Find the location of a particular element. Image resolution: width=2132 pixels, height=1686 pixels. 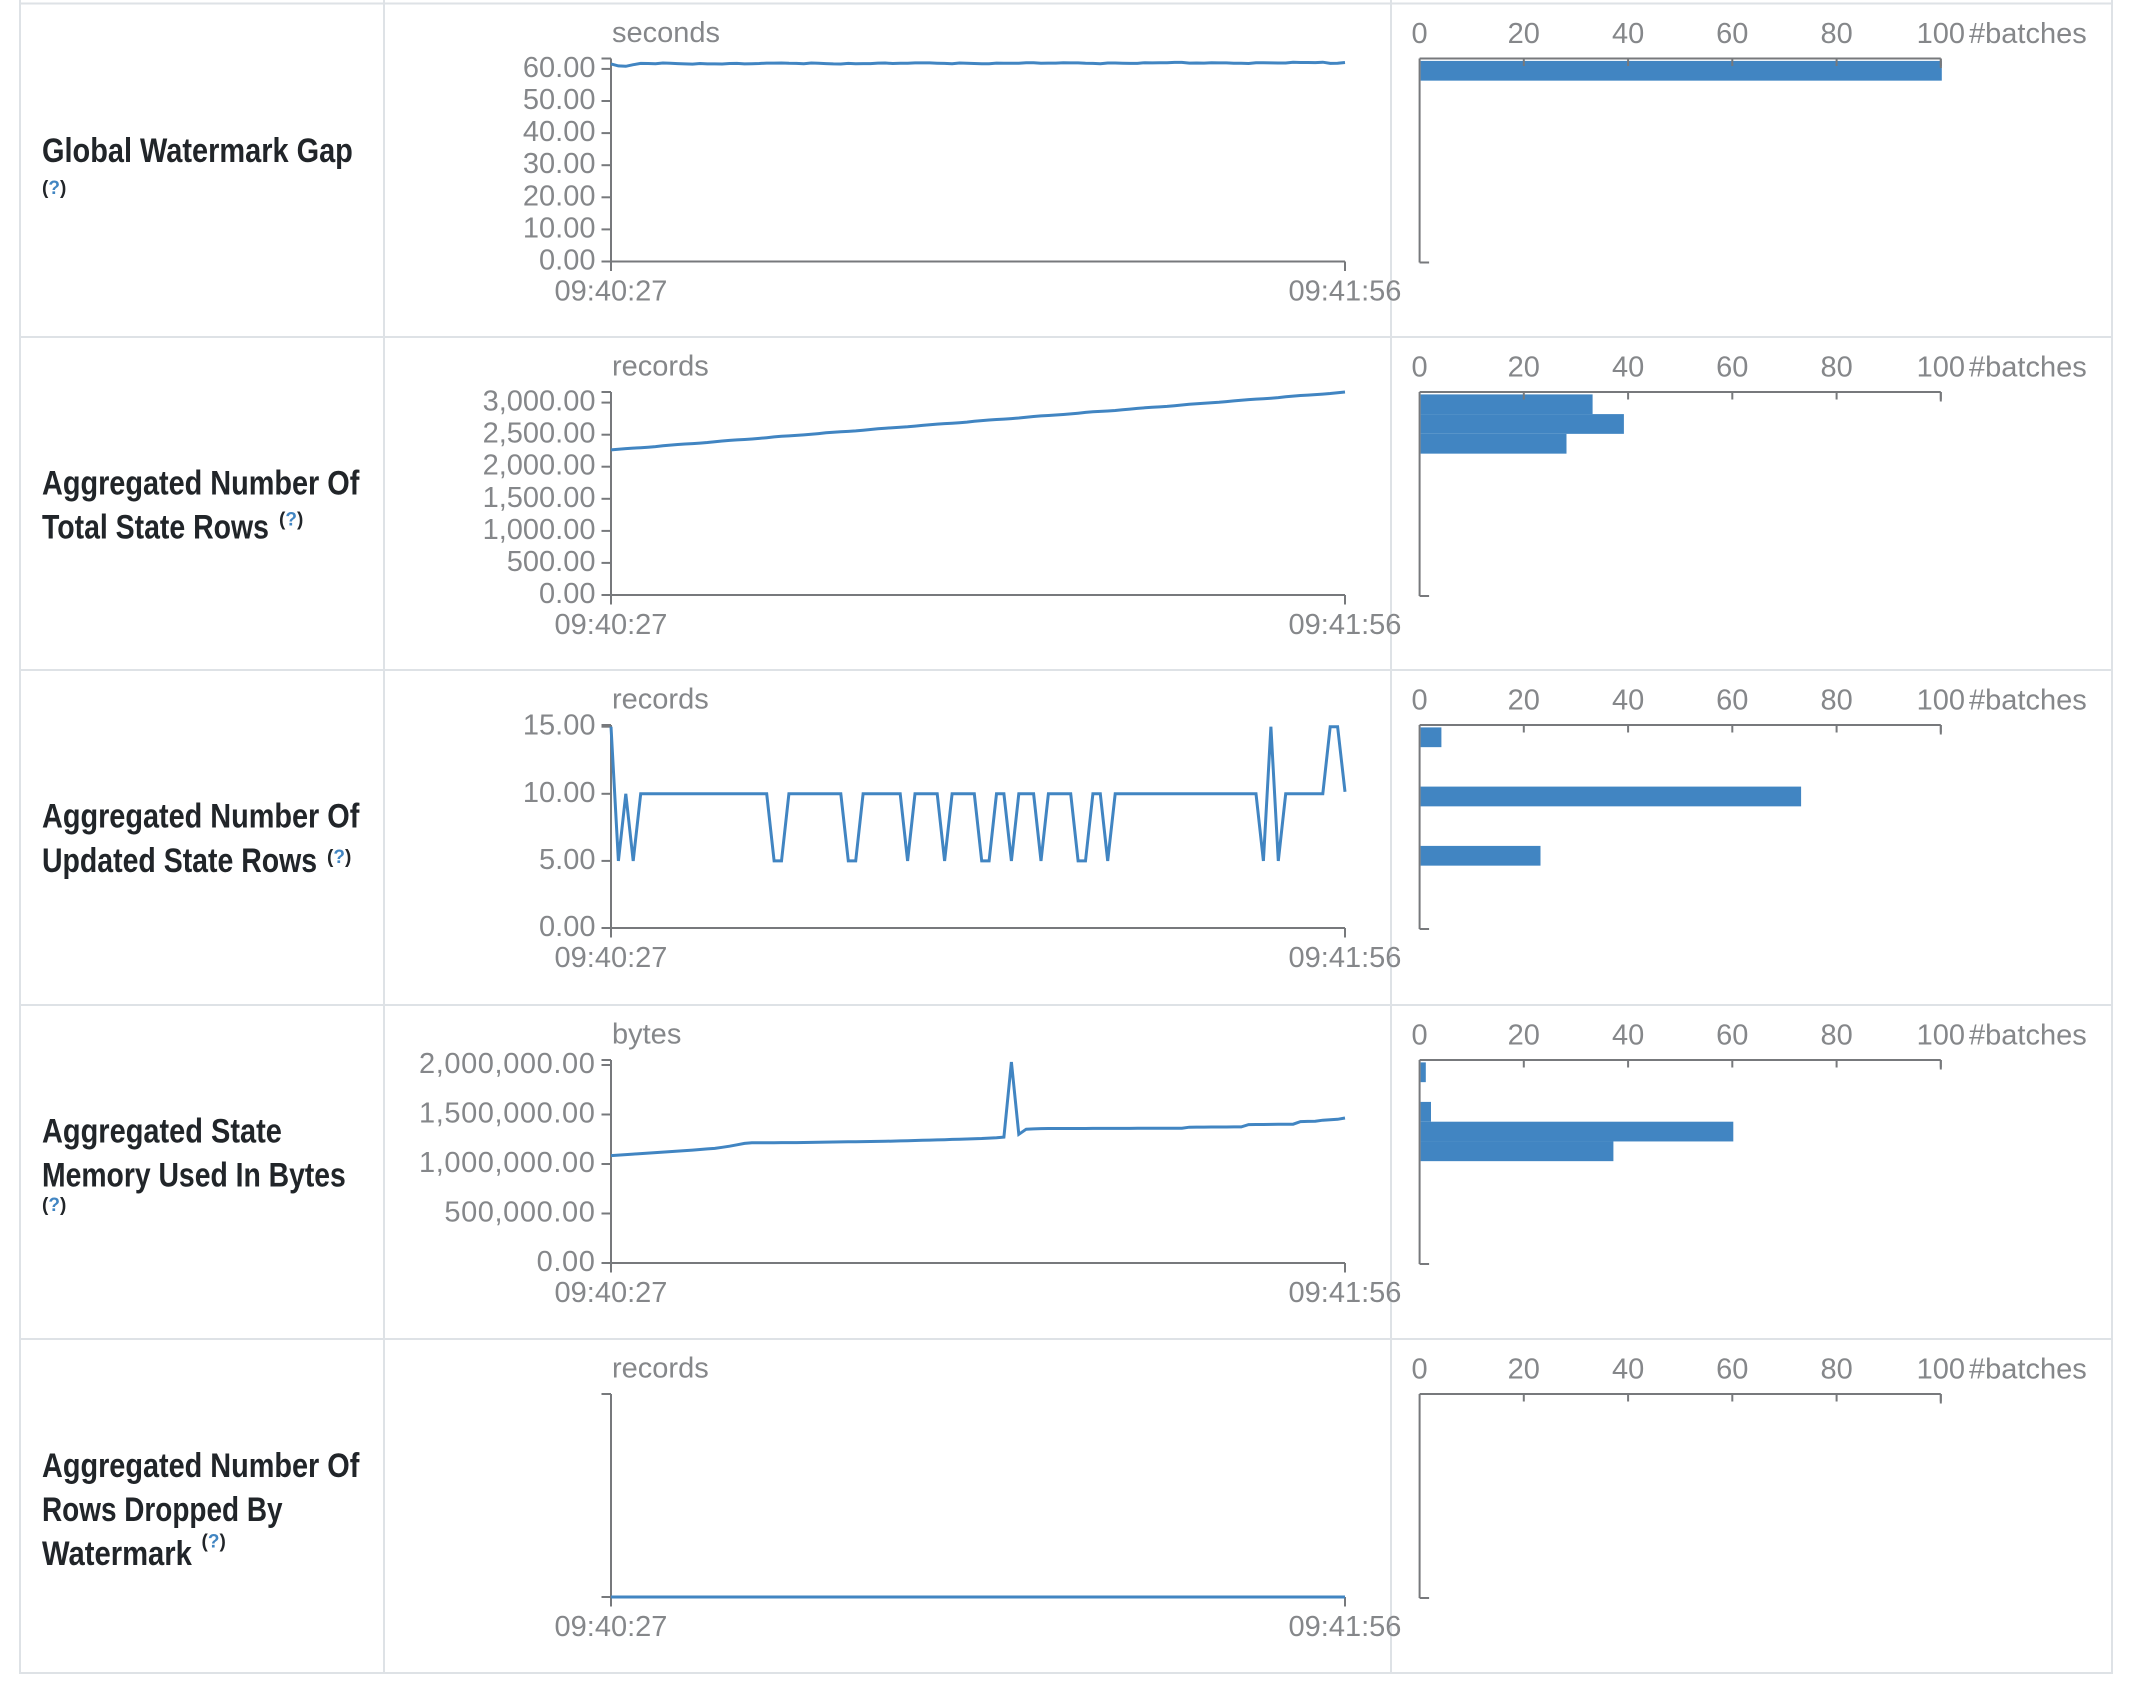

svg-text: 3,000.00 is located at coordinates (539, 402).